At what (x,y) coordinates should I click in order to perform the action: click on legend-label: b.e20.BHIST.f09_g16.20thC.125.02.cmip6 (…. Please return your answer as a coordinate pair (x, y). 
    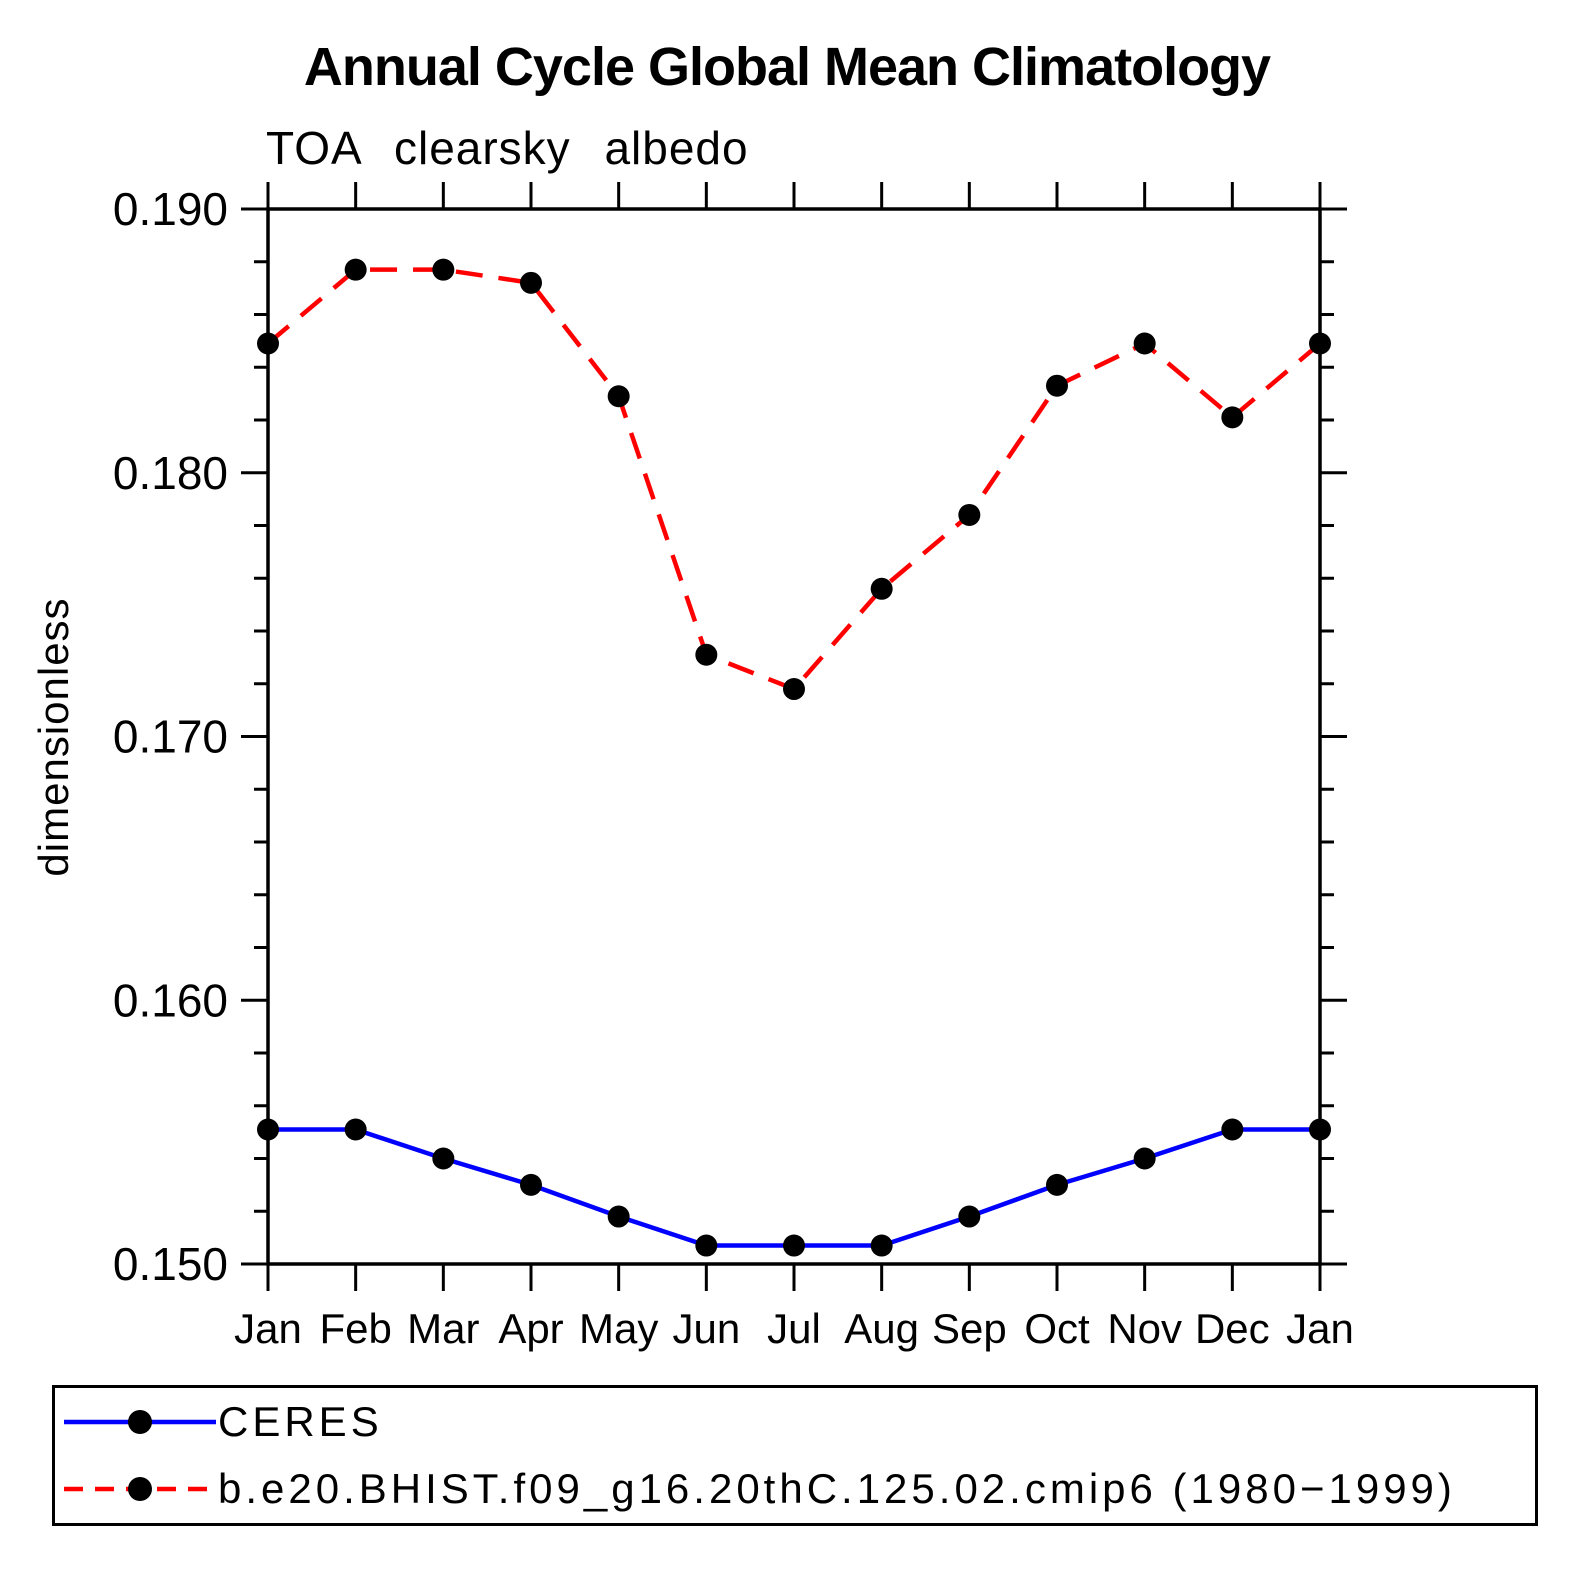
    Looking at the image, I should click on (837, 1489).